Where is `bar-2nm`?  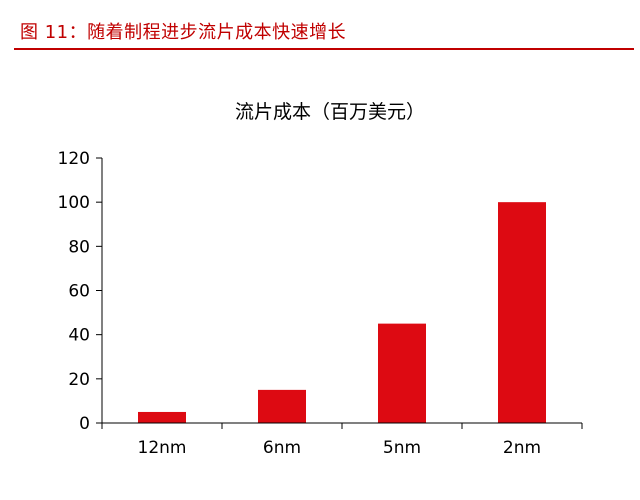
bar-2nm is located at coordinates (522, 312).